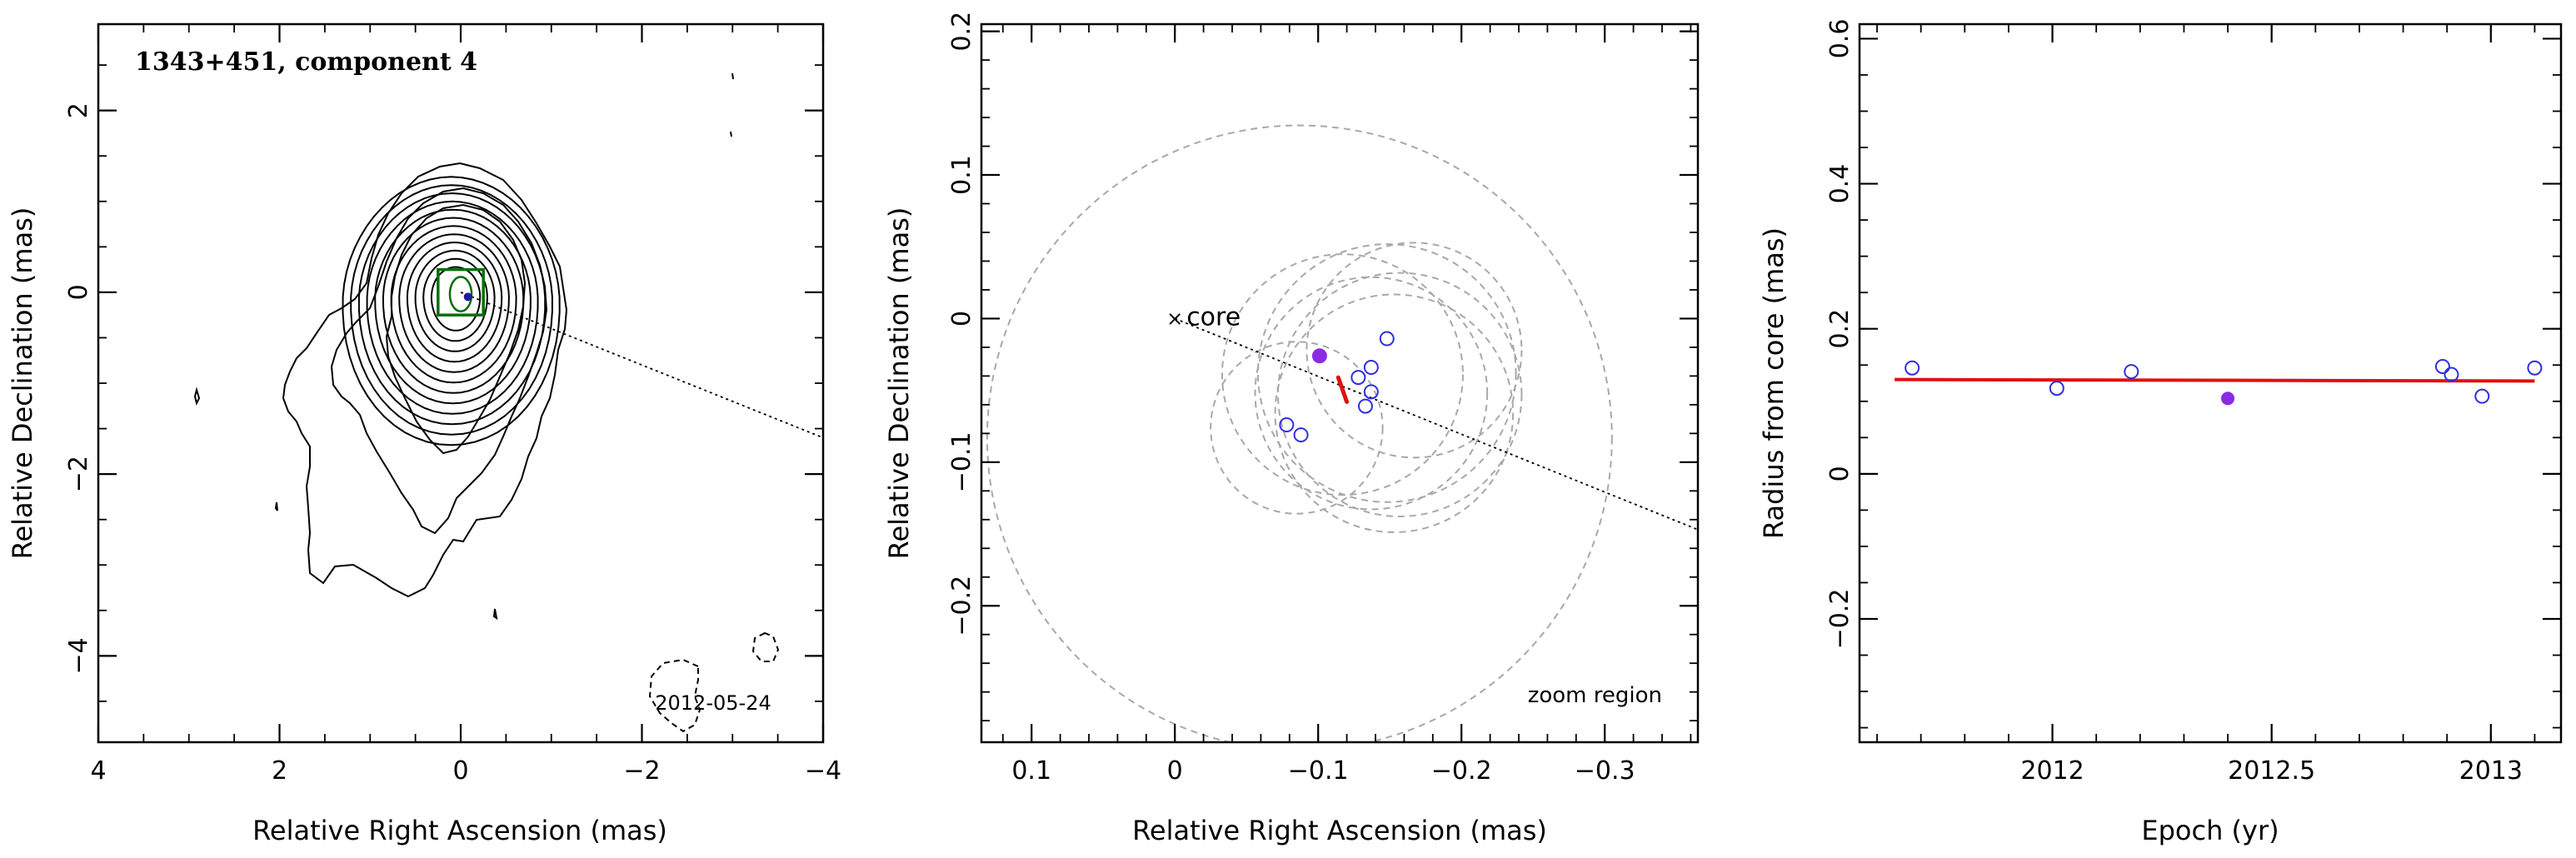 The width and height of the screenshot is (2576, 858). I want to click on zoom-x-tick-label: 0.1, so click(1031, 771).